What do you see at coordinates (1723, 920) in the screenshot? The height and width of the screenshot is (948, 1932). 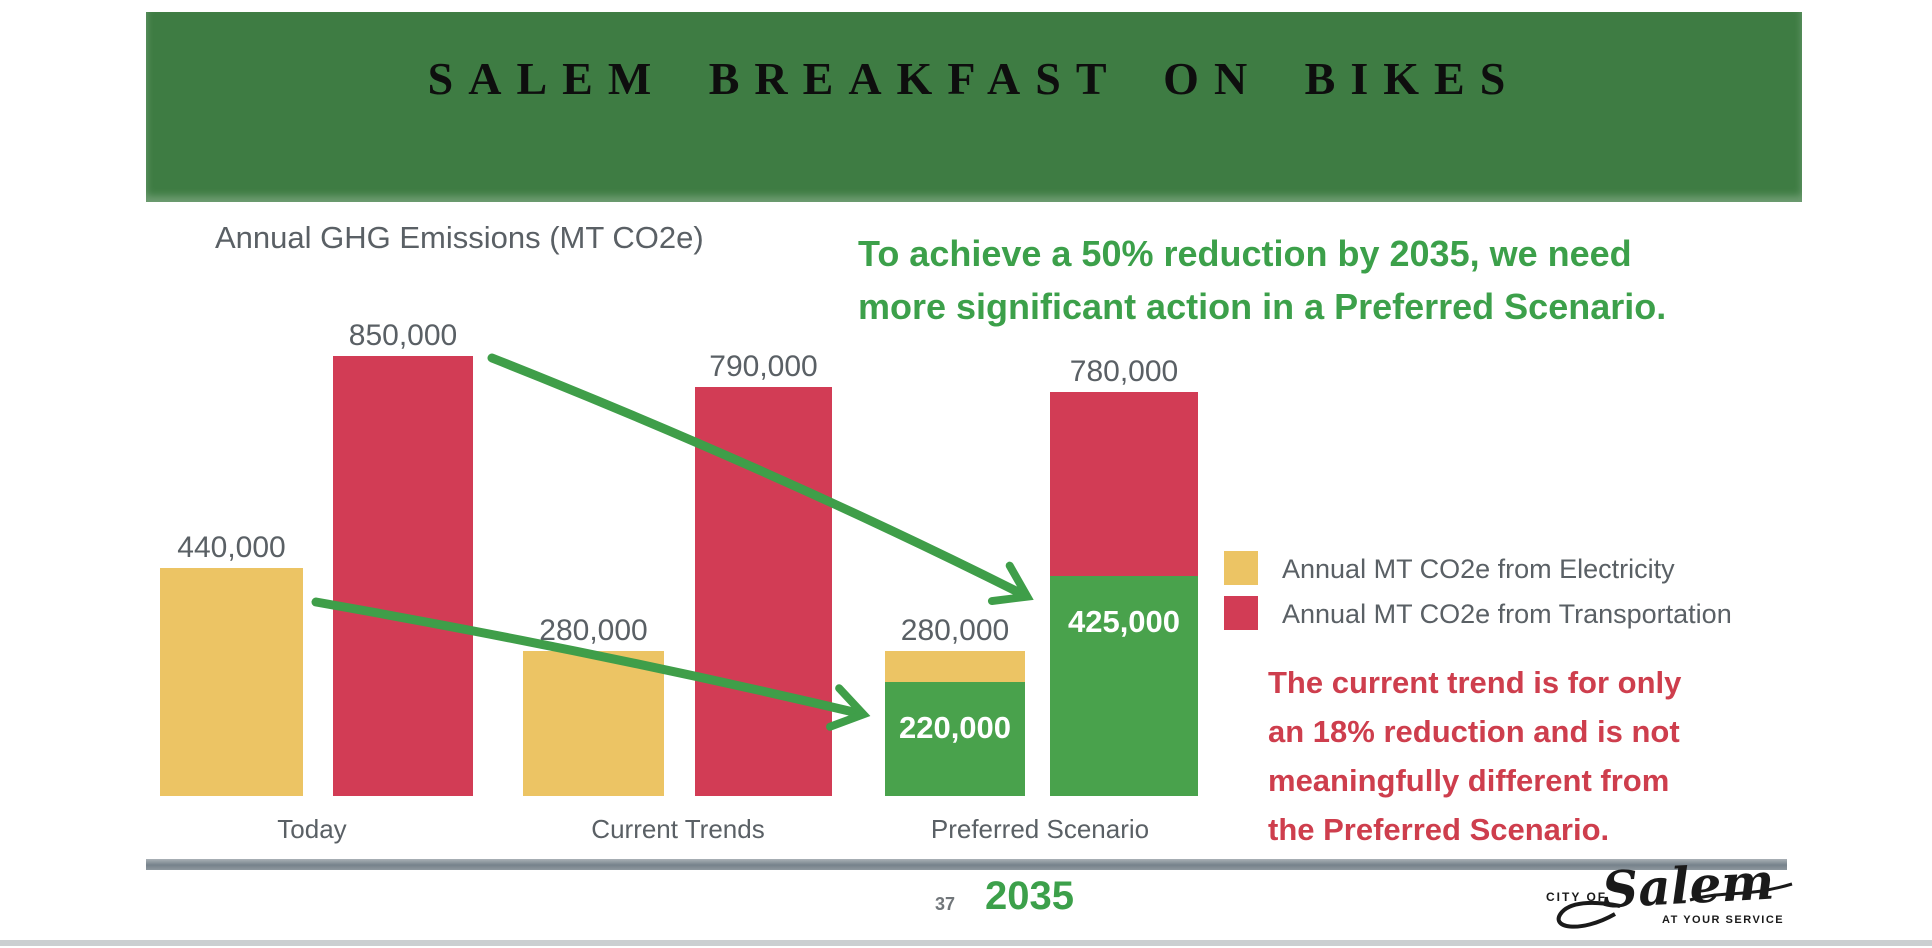 I see `logo-tagline: AT YOUR SERVICE` at bounding box center [1723, 920].